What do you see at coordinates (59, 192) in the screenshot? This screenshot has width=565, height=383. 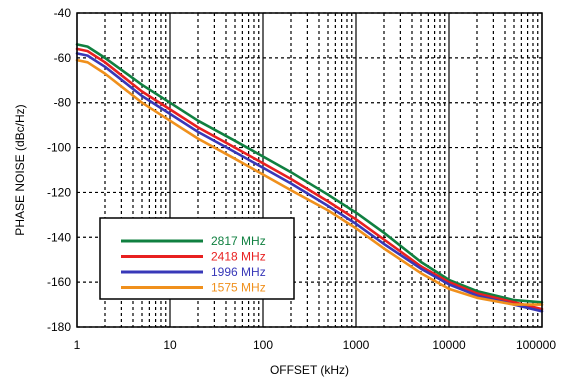 I see `y-tick-label: -120` at bounding box center [59, 192].